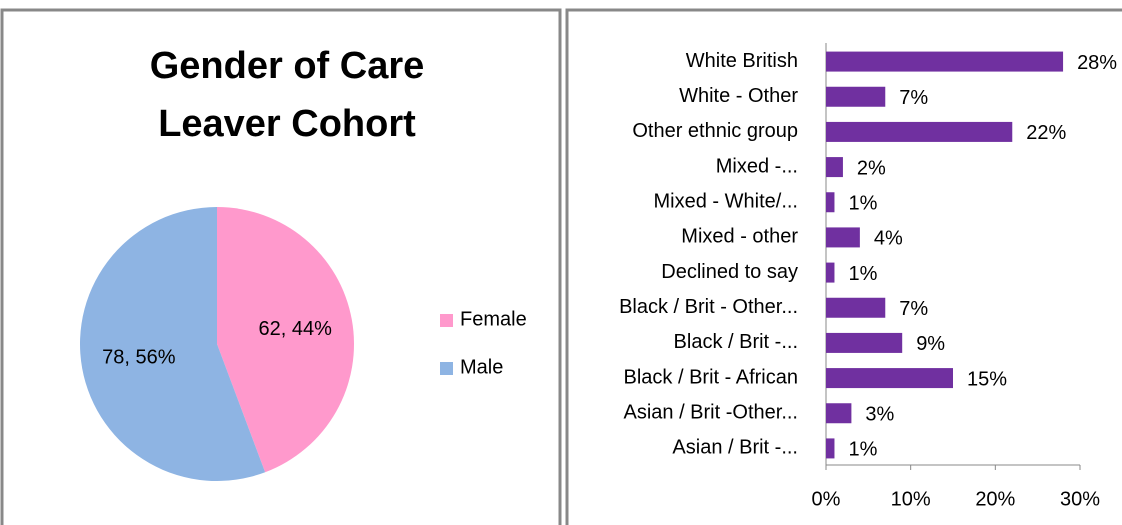  Describe the element at coordinates (871, 168) in the screenshot. I see `value-label: 2%` at that location.